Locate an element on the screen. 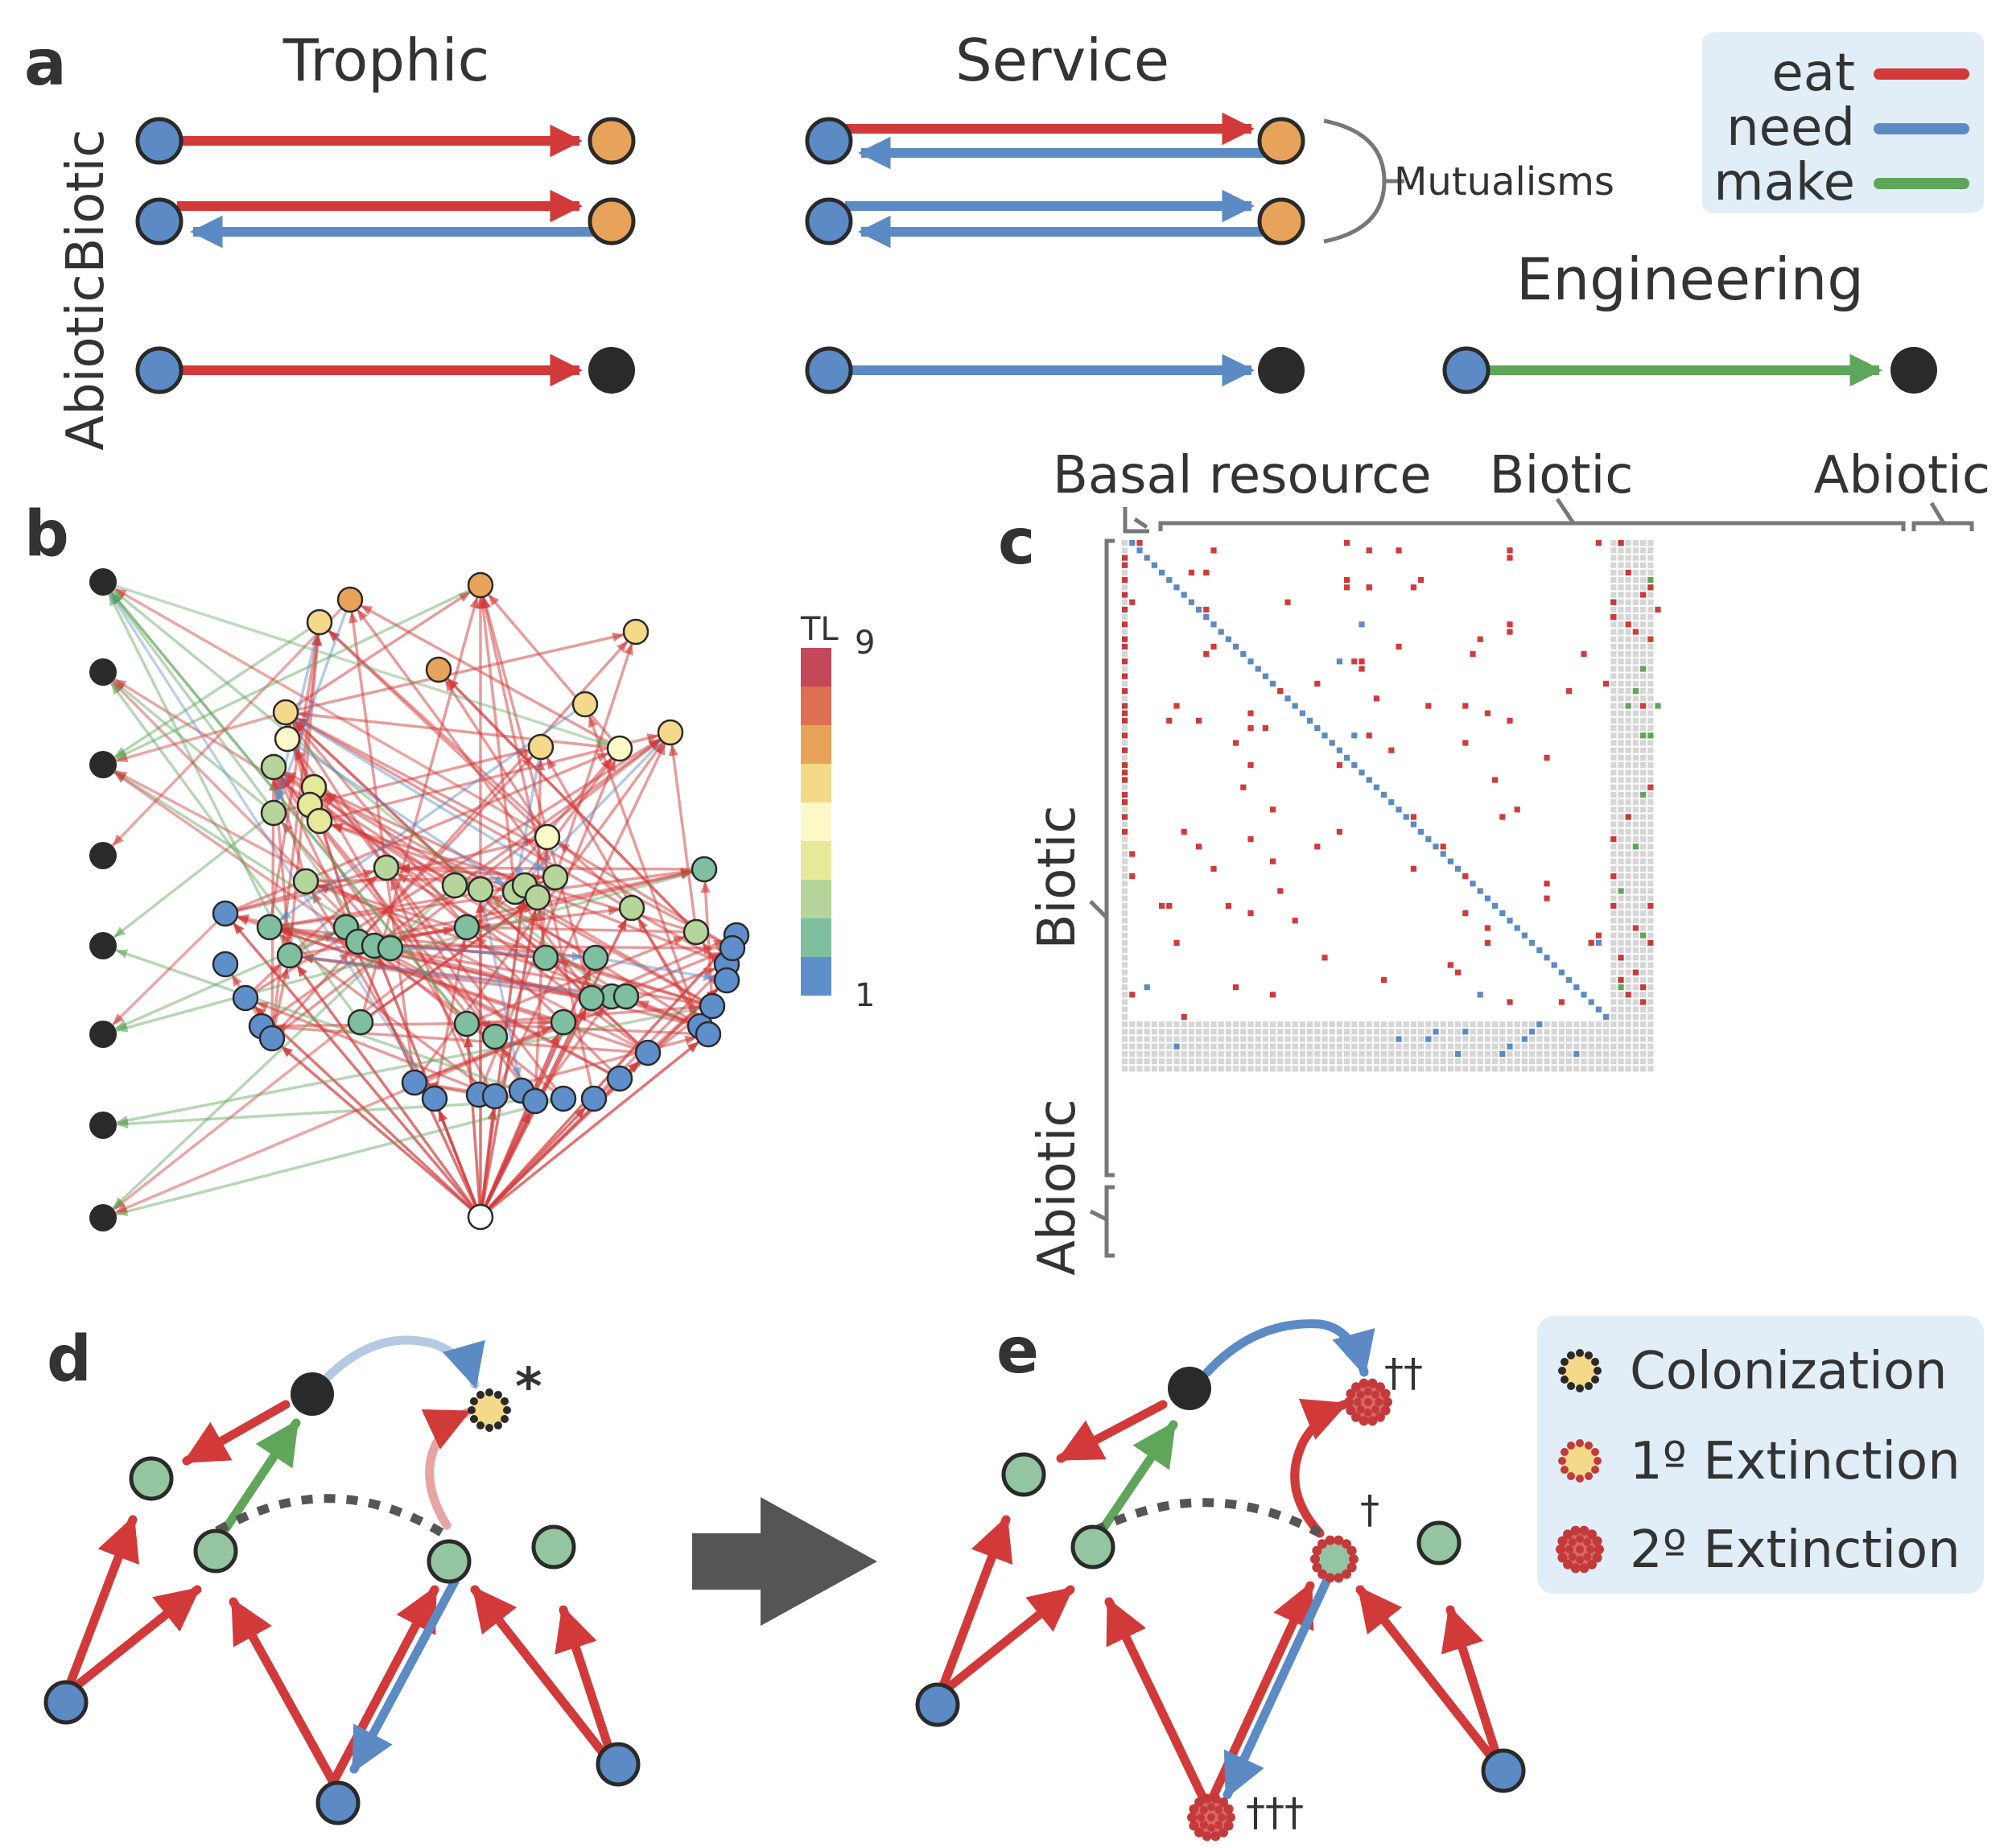 The image size is (2008, 1848). legend-secondary-extinction-marker-dot is located at coordinates (1591, 1564).